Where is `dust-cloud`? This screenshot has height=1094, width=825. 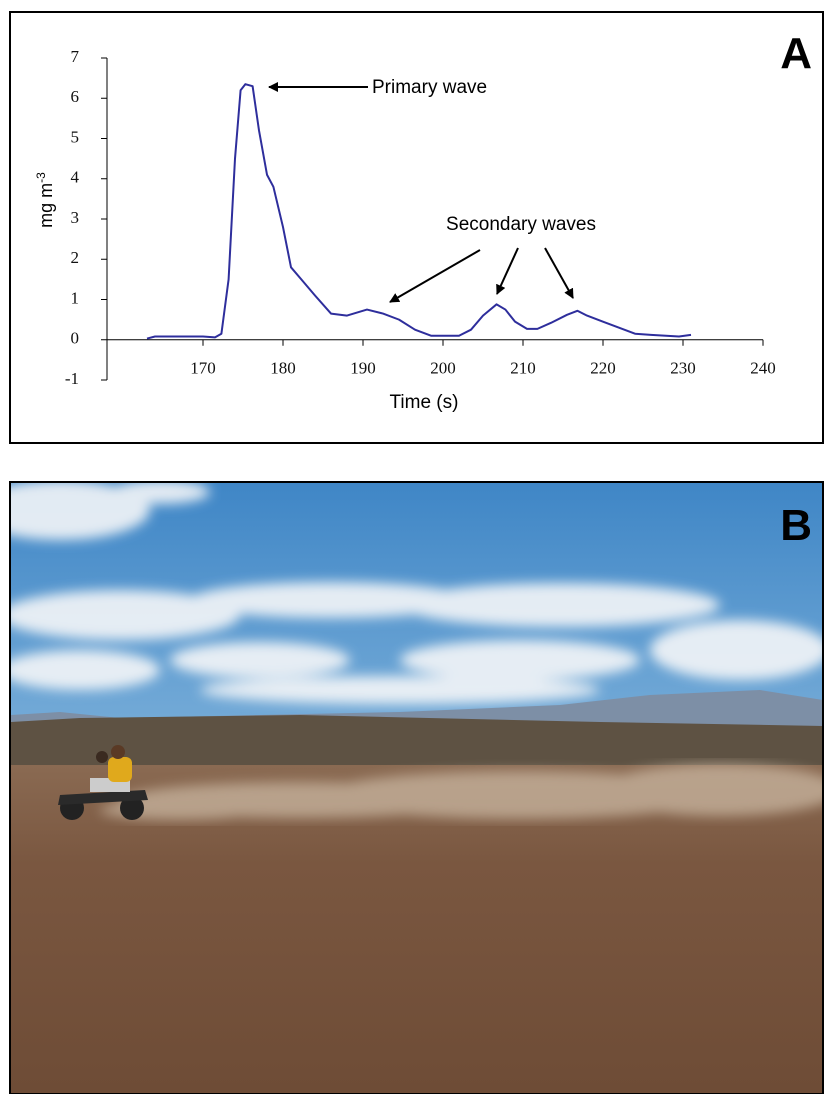 dust-cloud is located at coordinates (461, 792).